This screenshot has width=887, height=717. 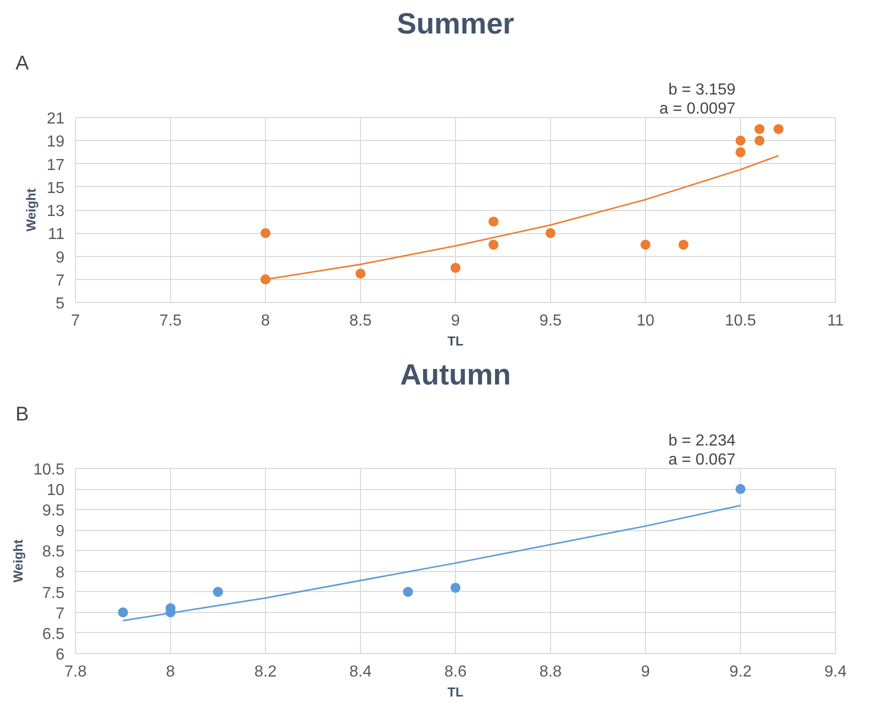 I want to click on x-tick-label: 10.5, so click(x=740, y=321).